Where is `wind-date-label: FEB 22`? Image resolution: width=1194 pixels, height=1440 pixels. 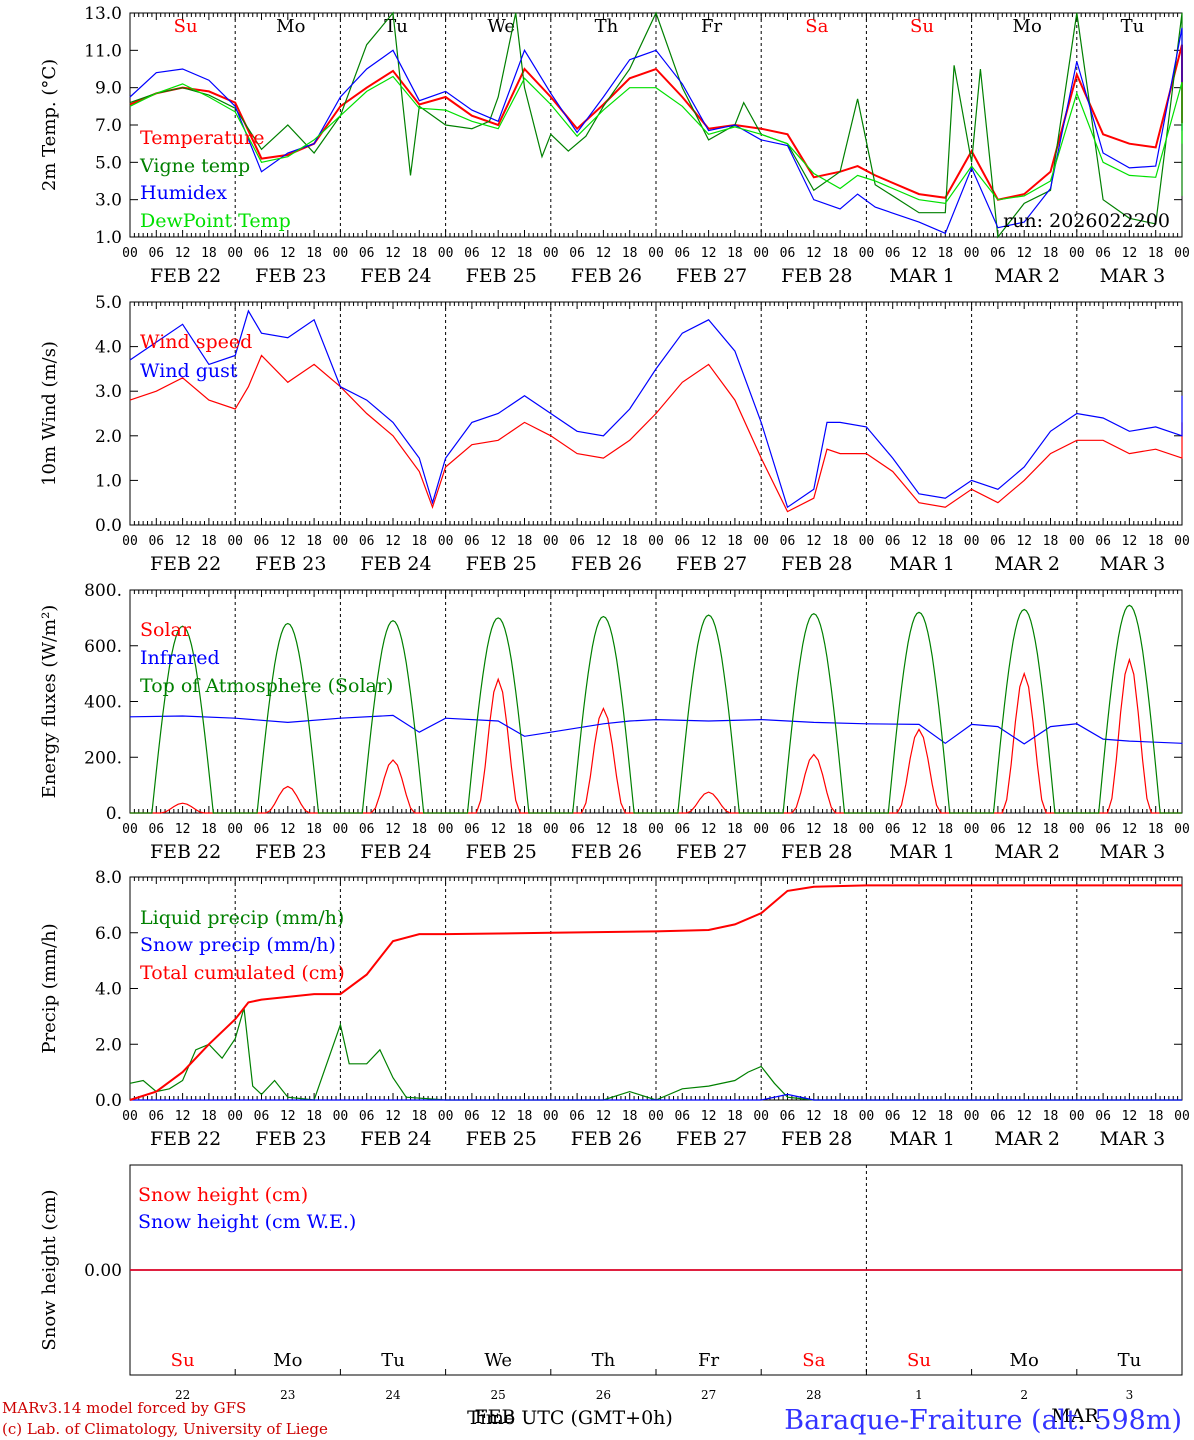
wind-date-label: FEB 22 is located at coordinates (185, 564).